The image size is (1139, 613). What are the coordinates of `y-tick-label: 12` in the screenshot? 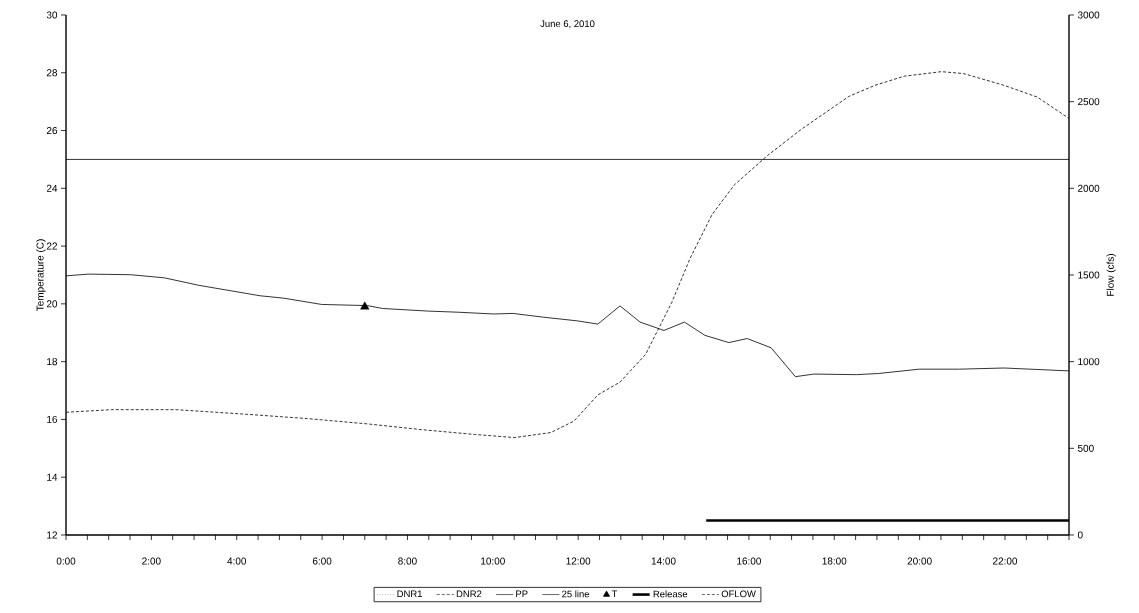 It's located at (52, 535).